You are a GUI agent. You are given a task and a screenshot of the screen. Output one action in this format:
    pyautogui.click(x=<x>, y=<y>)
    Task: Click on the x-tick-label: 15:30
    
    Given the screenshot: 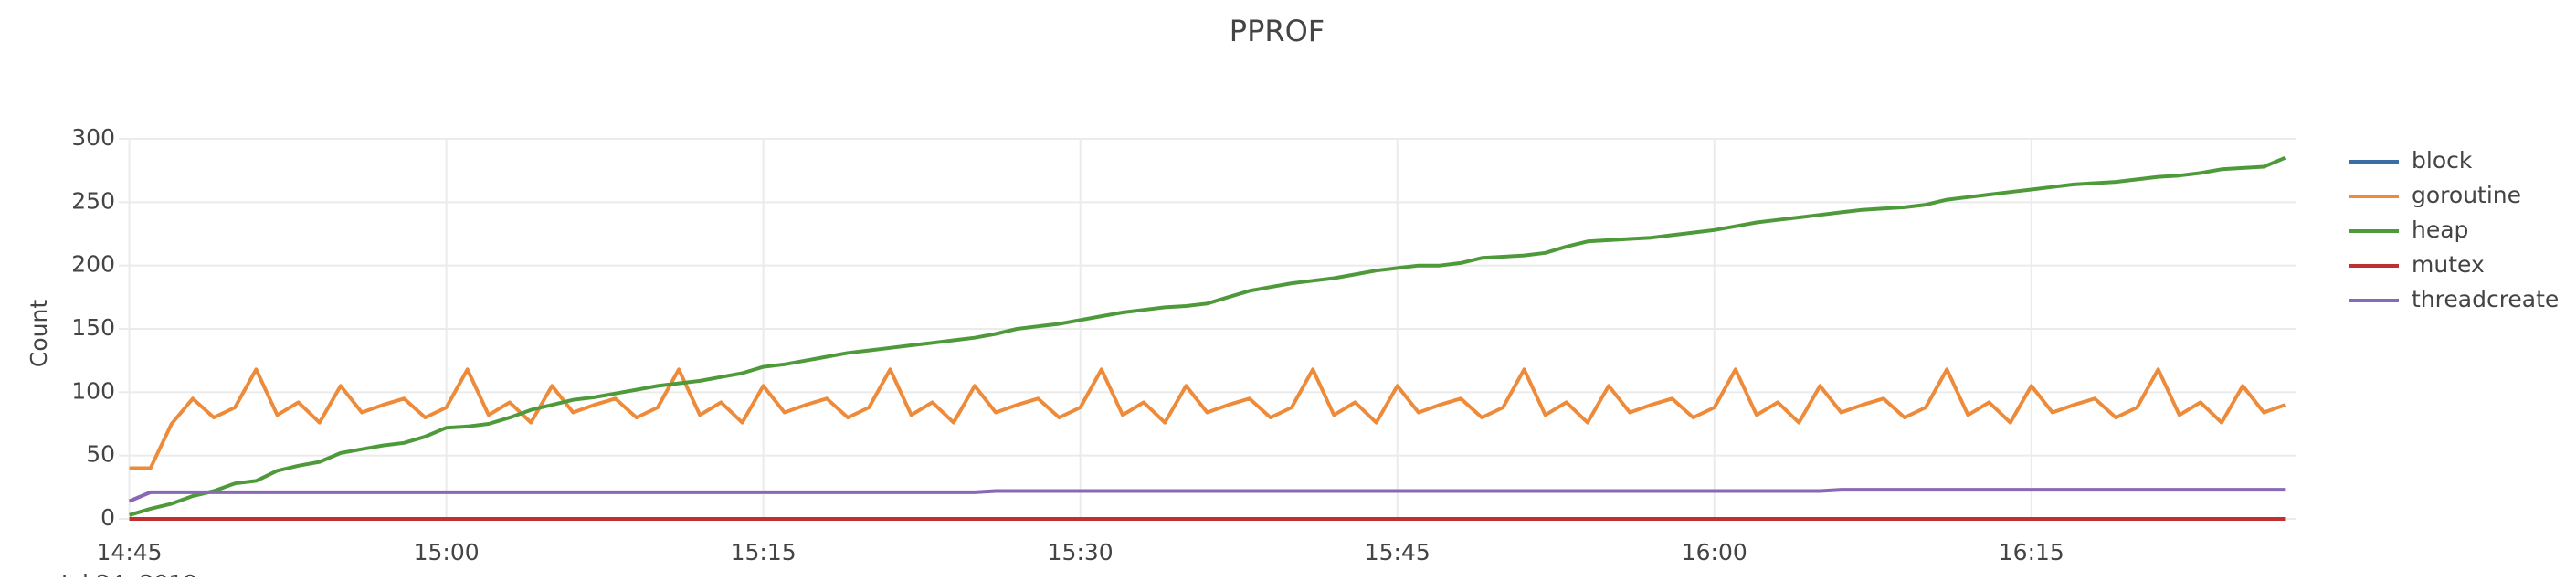 What is the action you would take?
    pyautogui.click(x=1081, y=552)
    